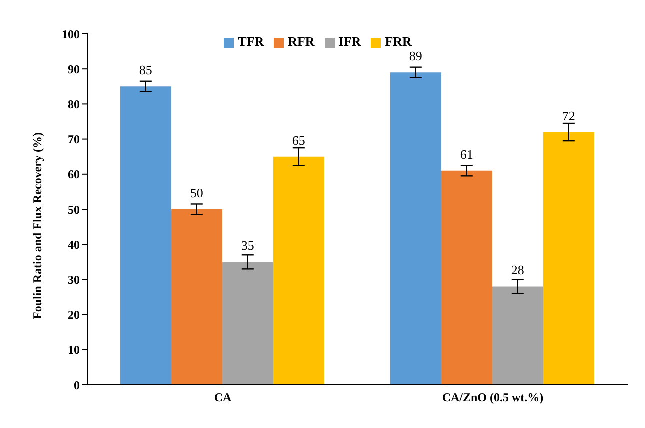 The width and height of the screenshot is (645, 428). Describe the element at coordinates (569, 116) in the screenshot. I see `data-label: 72` at that location.